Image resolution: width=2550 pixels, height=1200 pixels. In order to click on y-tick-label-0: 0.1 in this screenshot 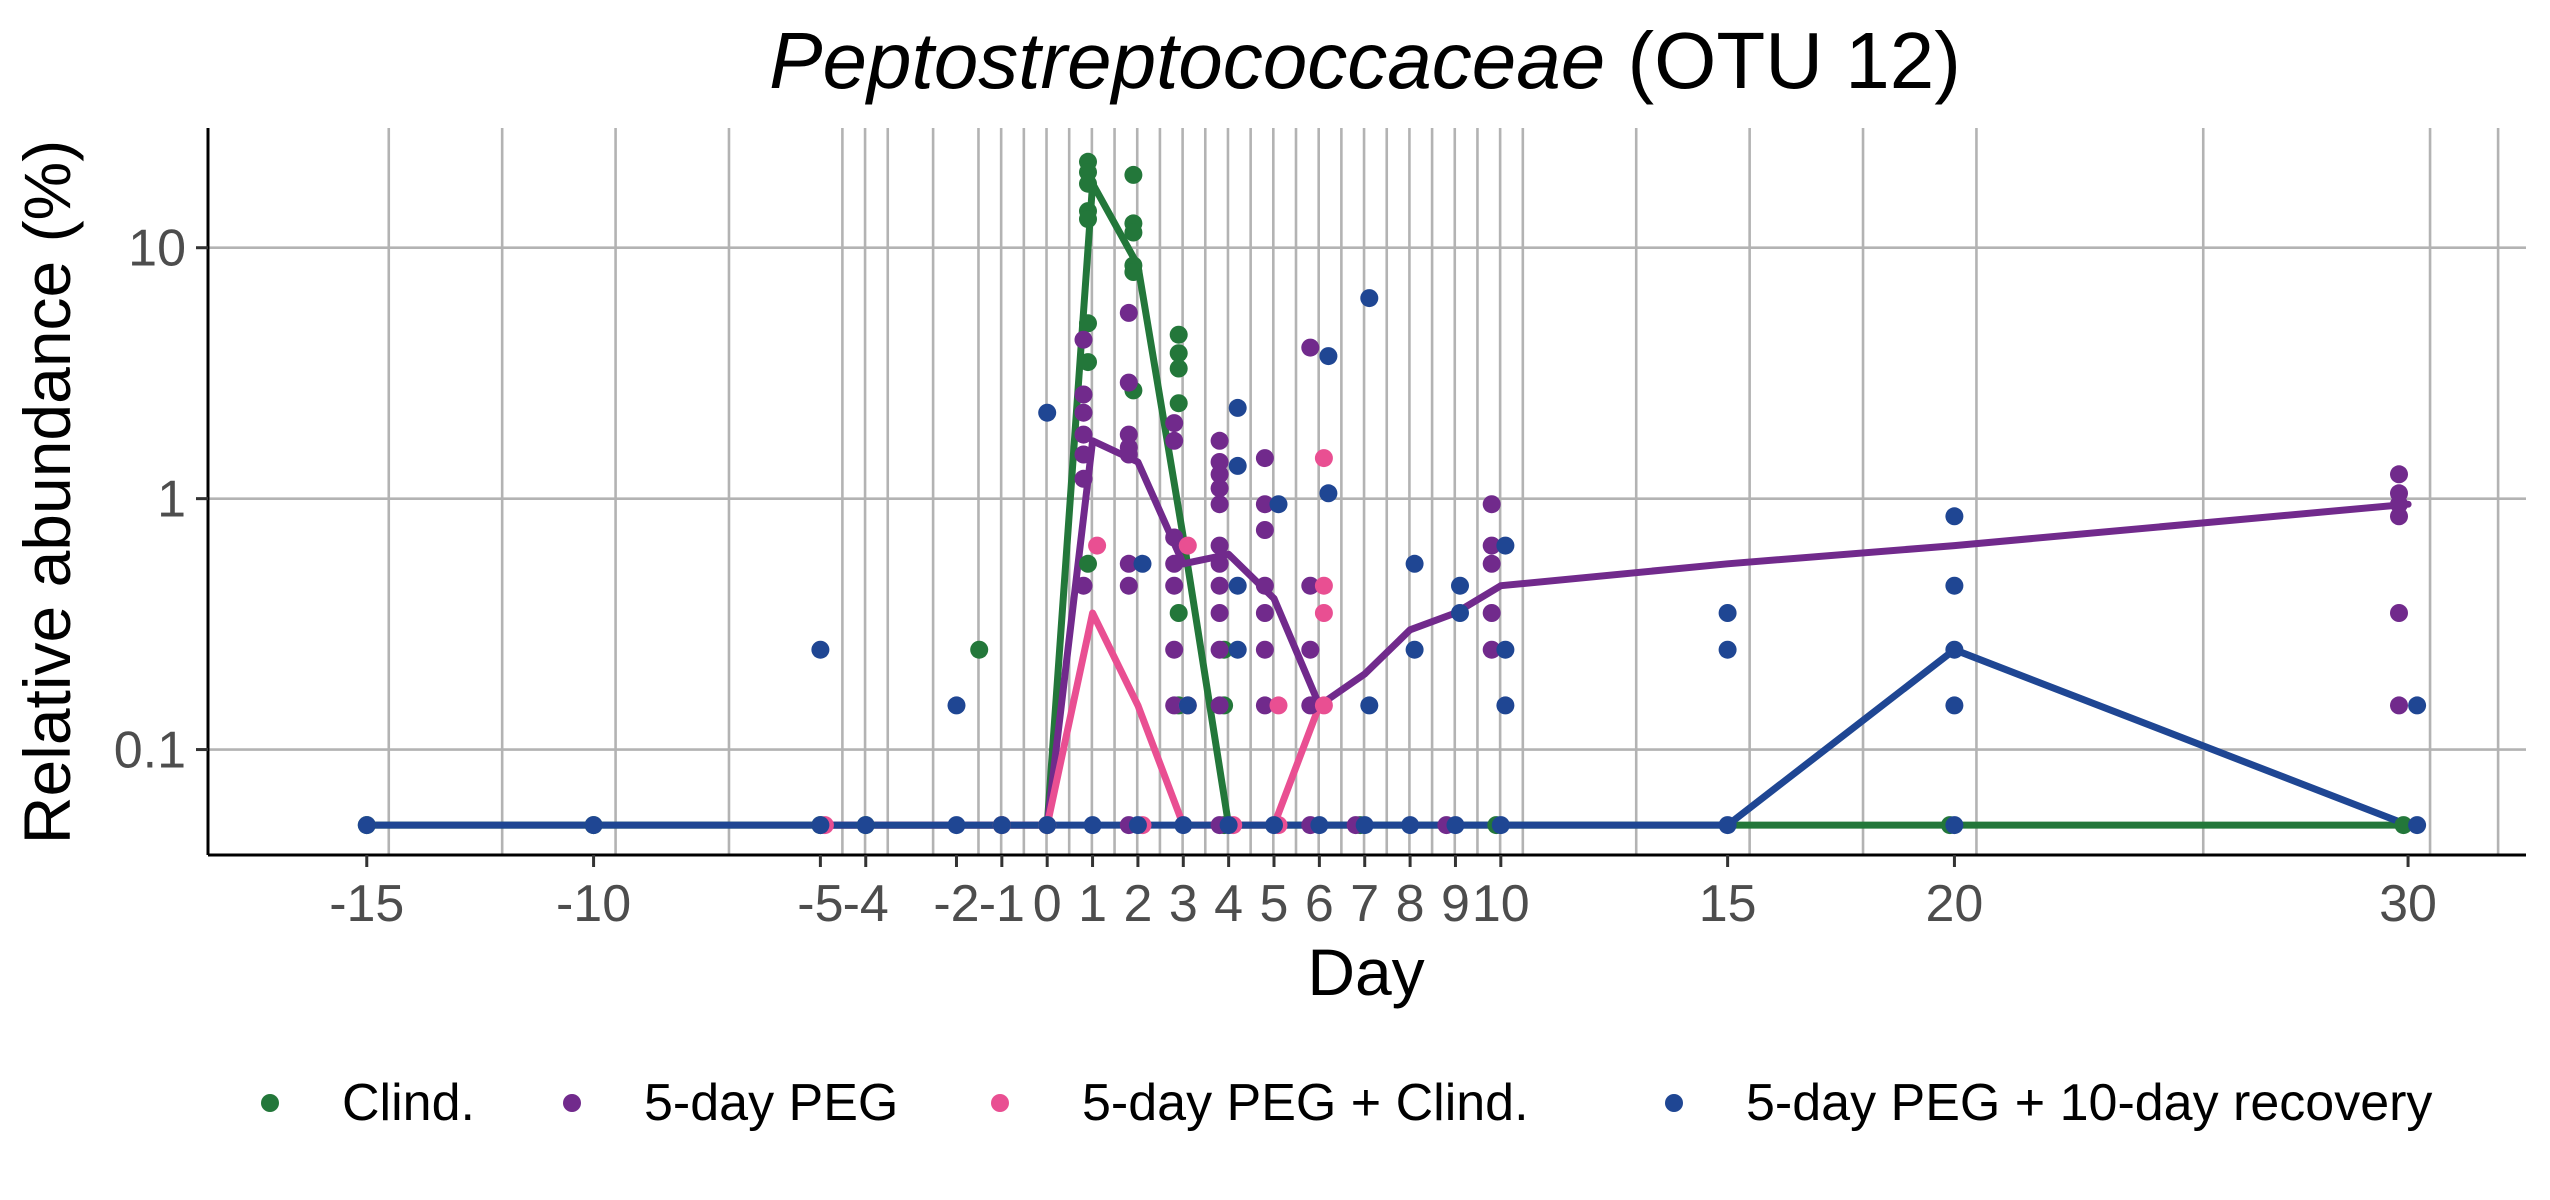, I will do `click(150, 751)`.